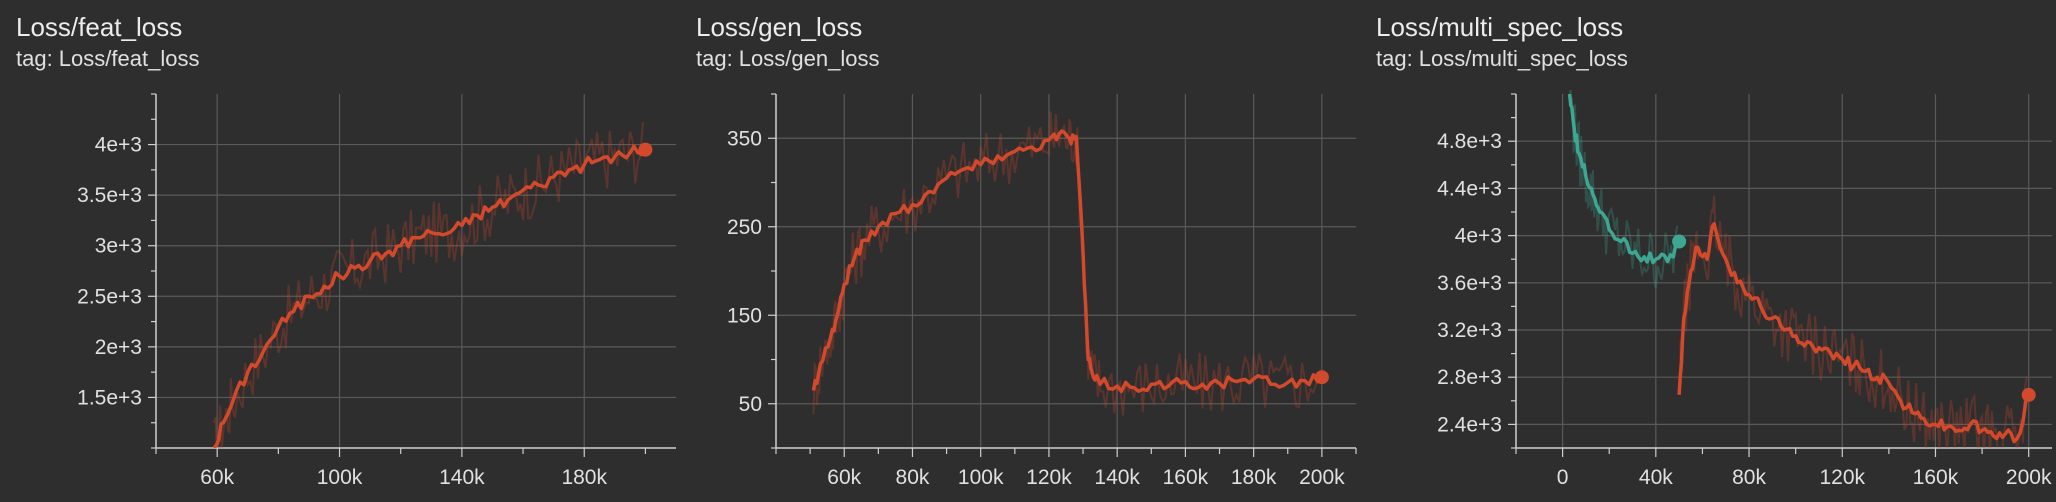 The image size is (2056, 502). What do you see at coordinates (1469, 424) in the screenshot?
I see `y-tick-label: 2.4e+3` at bounding box center [1469, 424].